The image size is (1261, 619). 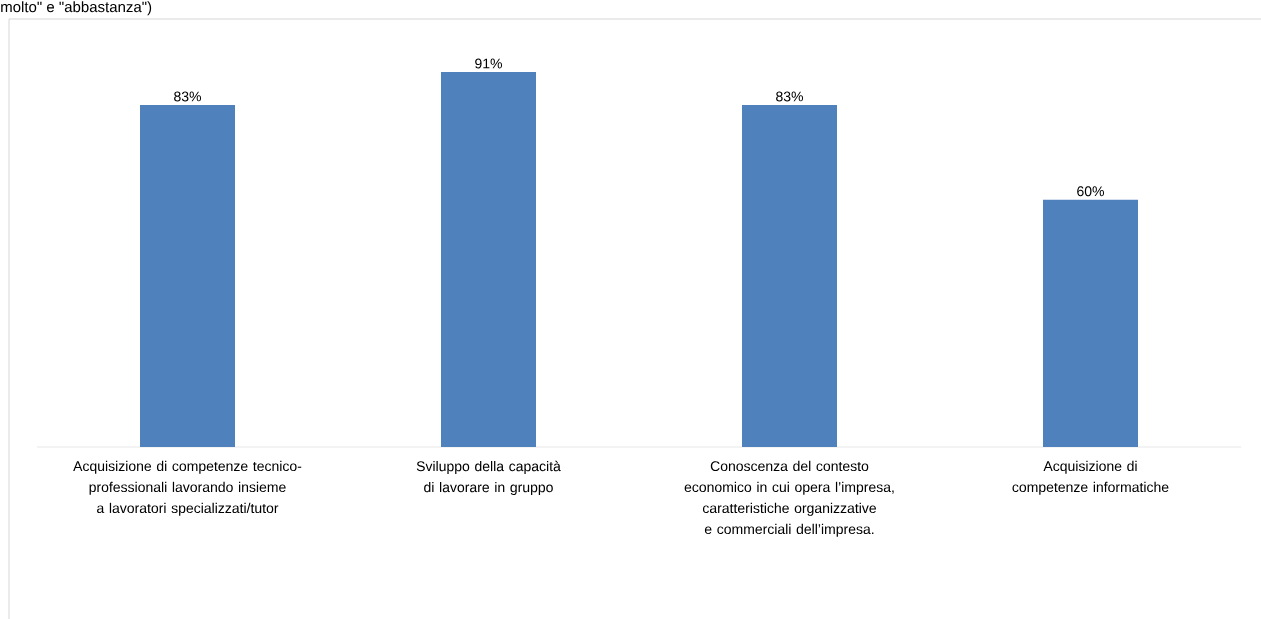 I want to click on x-tick-label: Acquisizione di competenze informatiche, so click(x=1090, y=477).